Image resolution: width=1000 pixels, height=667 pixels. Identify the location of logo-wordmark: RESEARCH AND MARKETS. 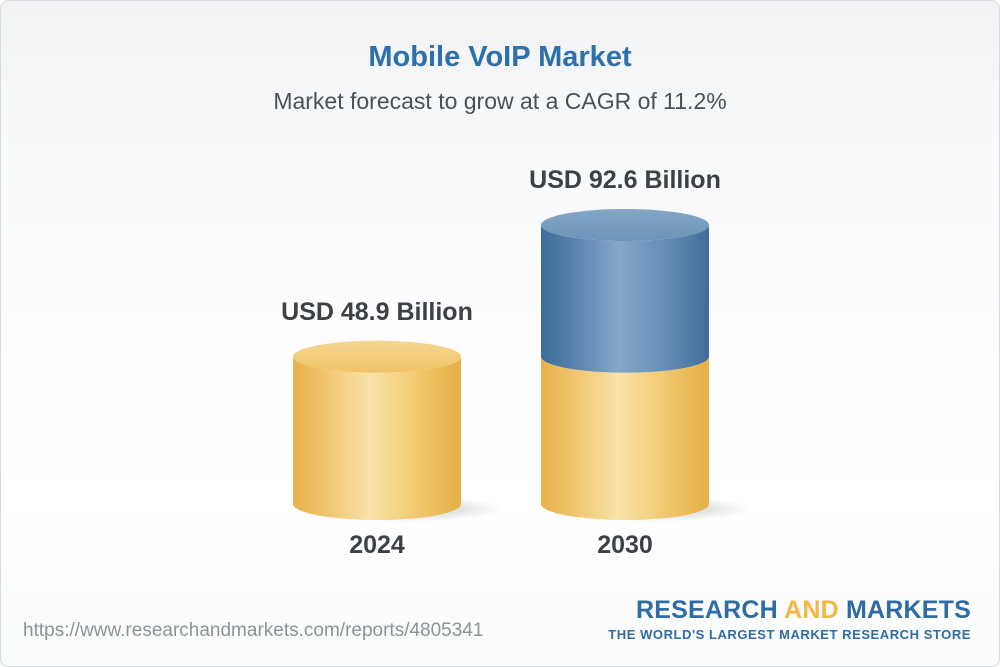
(789, 610).